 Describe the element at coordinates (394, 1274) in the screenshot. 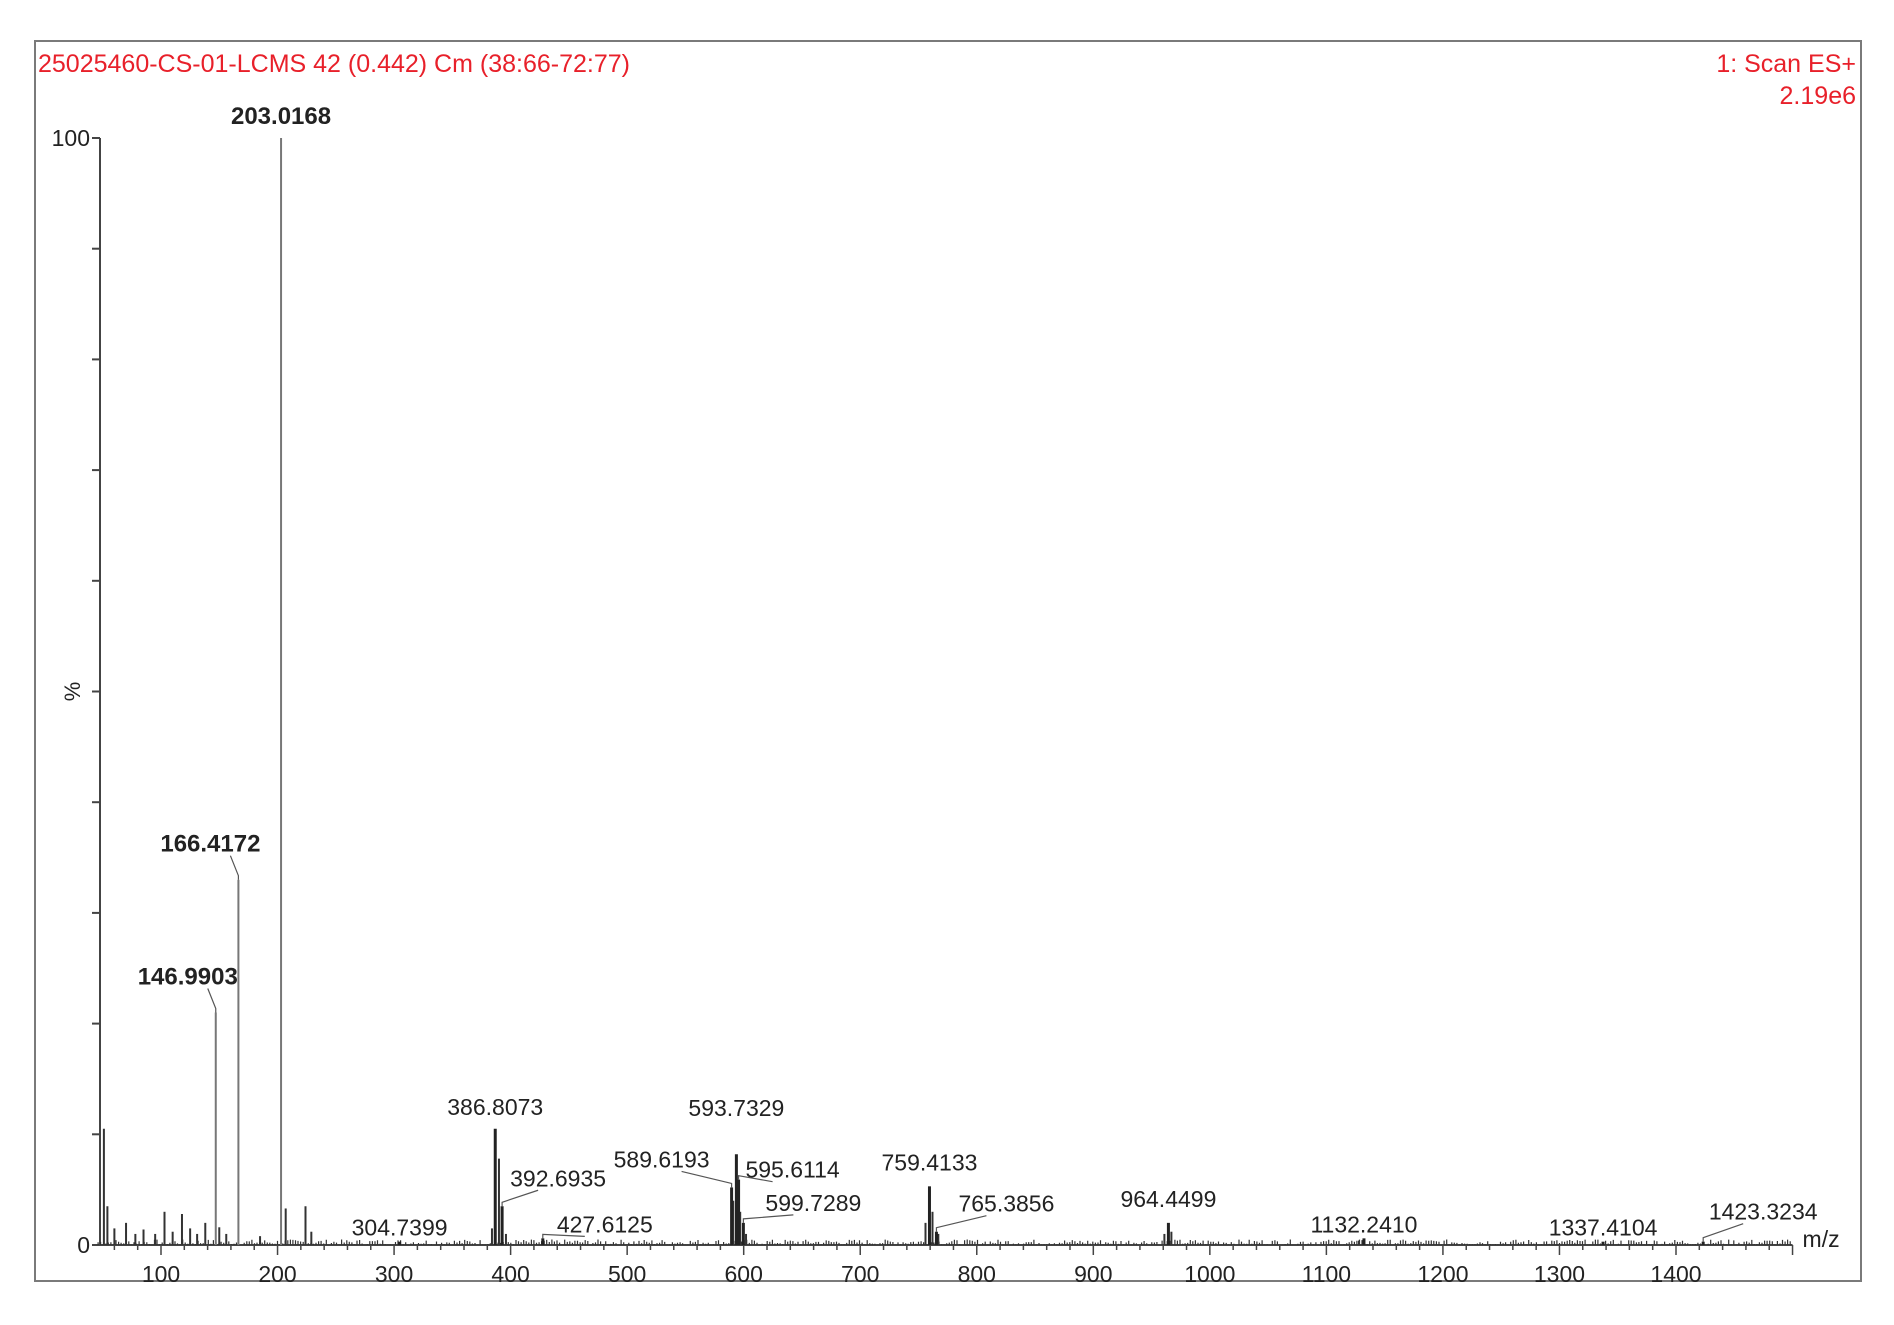

I see `x-tick-label: 300` at that location.